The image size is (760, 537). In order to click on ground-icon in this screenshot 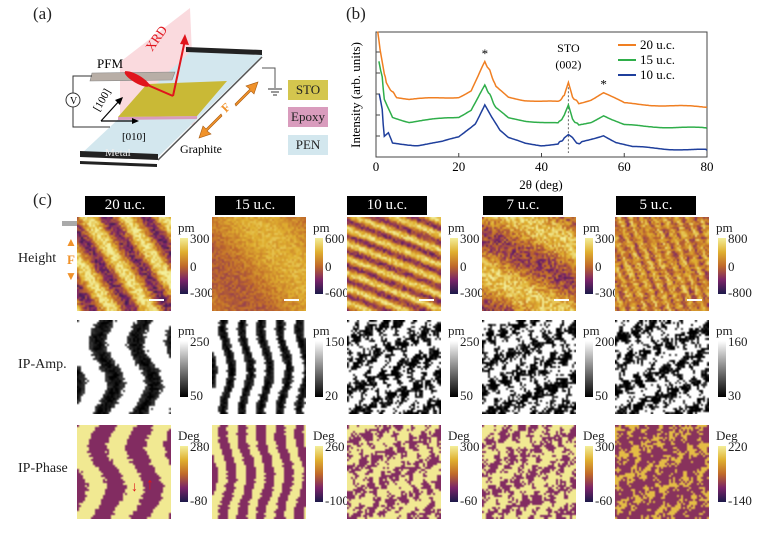, I will do `click(275, 92)`.